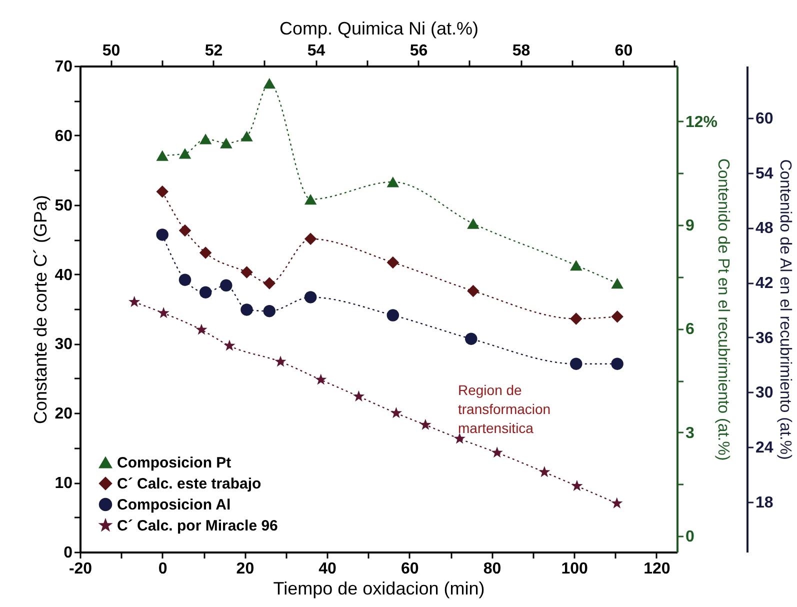 The image size is (797, 607). I want to click on y-tick-label: 30, so click(63, 345).